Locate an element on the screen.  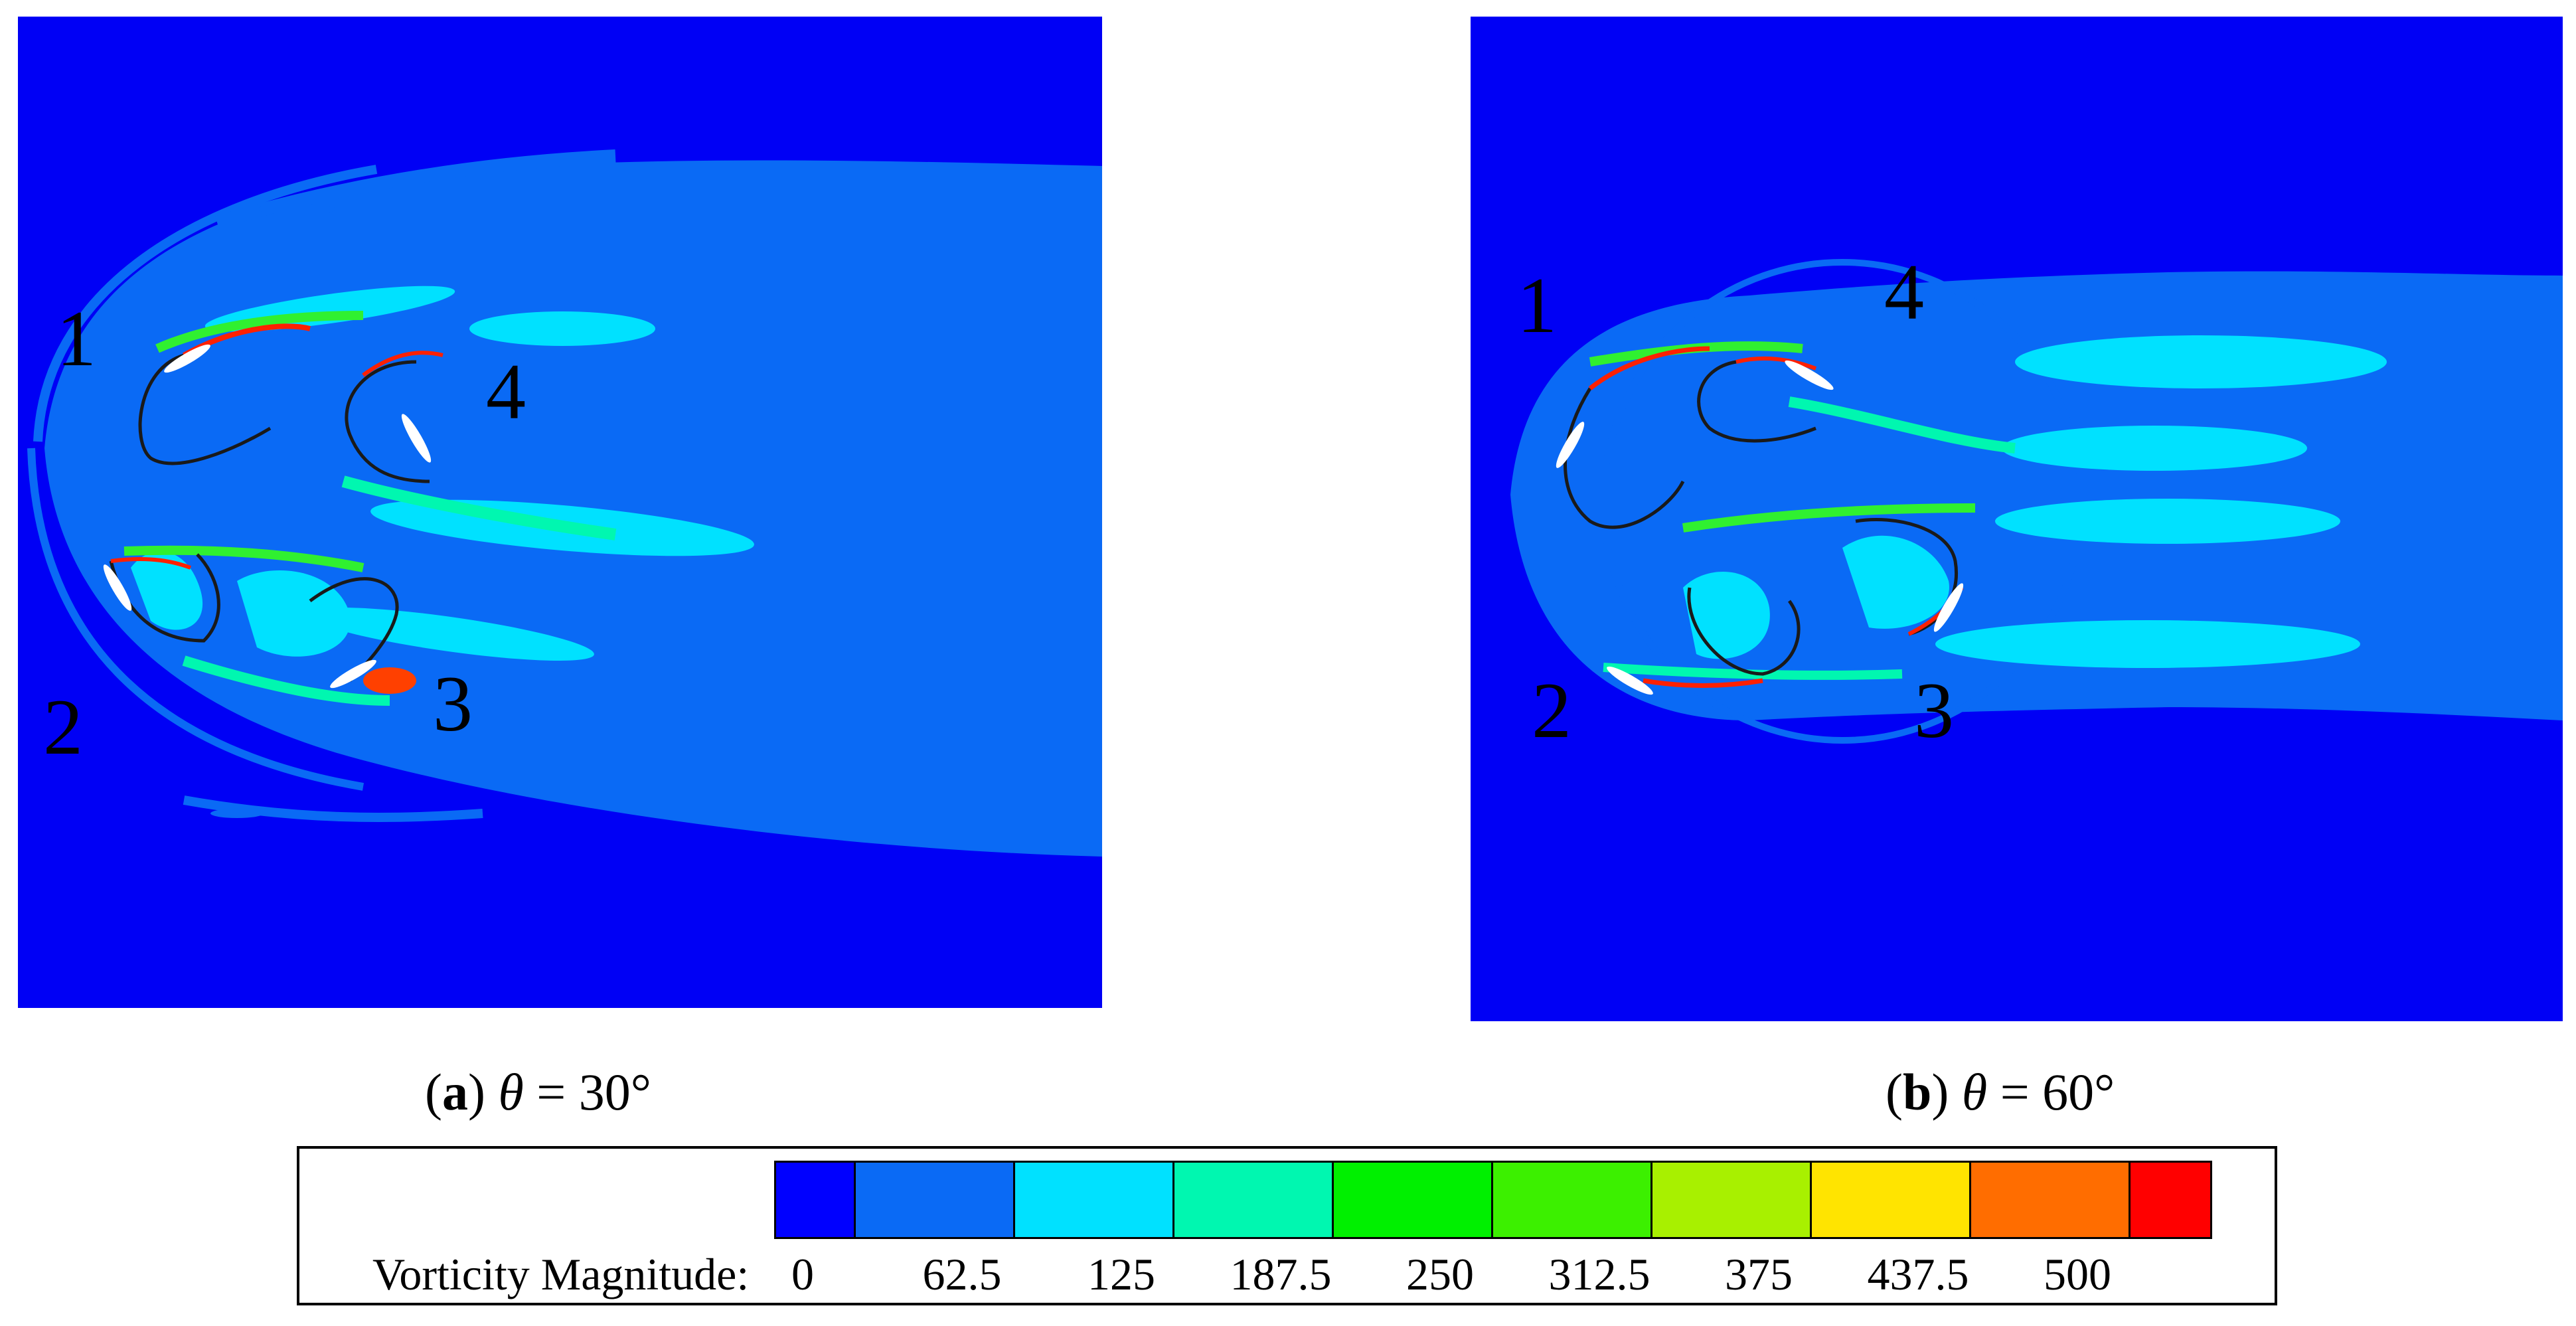
colorbar-tick-label: 437.5 is located at coordinates (1918, 1274).